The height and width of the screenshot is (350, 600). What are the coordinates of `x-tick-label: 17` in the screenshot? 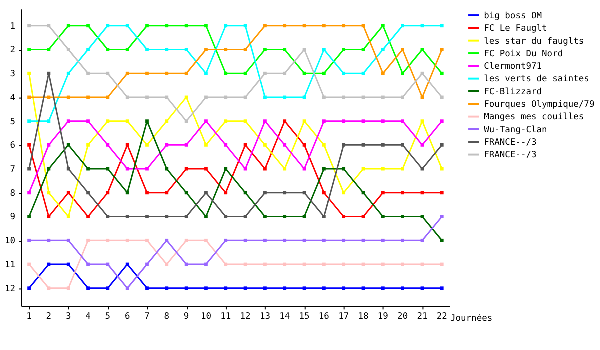 It's located at (344, 317).